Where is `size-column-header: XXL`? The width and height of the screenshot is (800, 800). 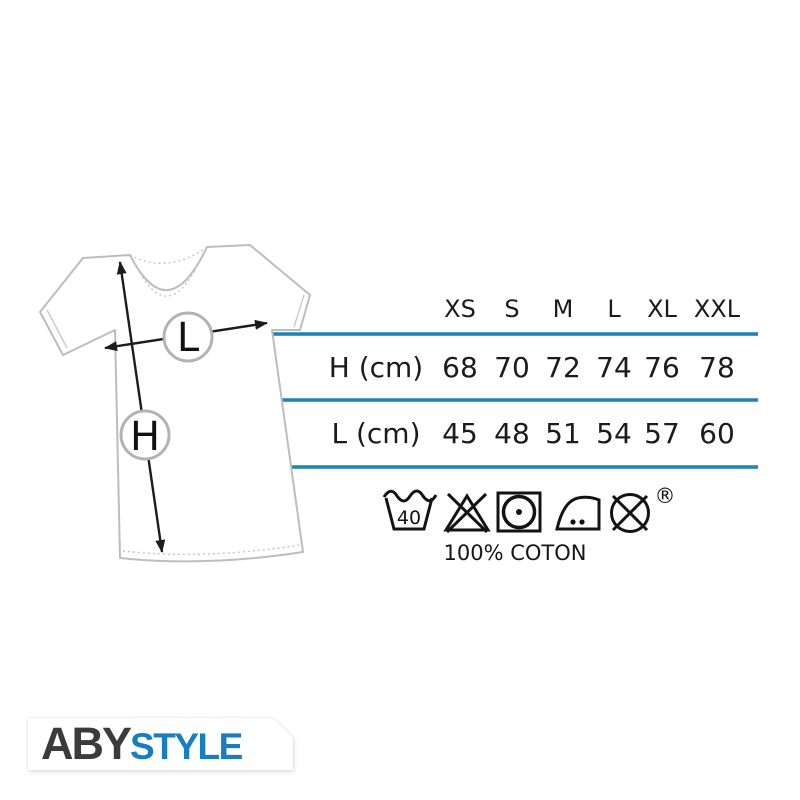 size-column-header: XXL is located at coordinates (717, 309).